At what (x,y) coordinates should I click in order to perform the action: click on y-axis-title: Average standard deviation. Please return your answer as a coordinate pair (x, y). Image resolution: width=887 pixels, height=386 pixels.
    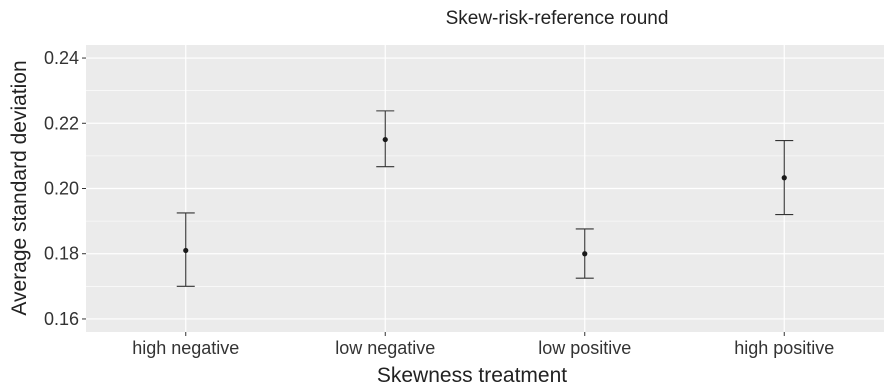
    Looking at the image, I should click on (19, 187).